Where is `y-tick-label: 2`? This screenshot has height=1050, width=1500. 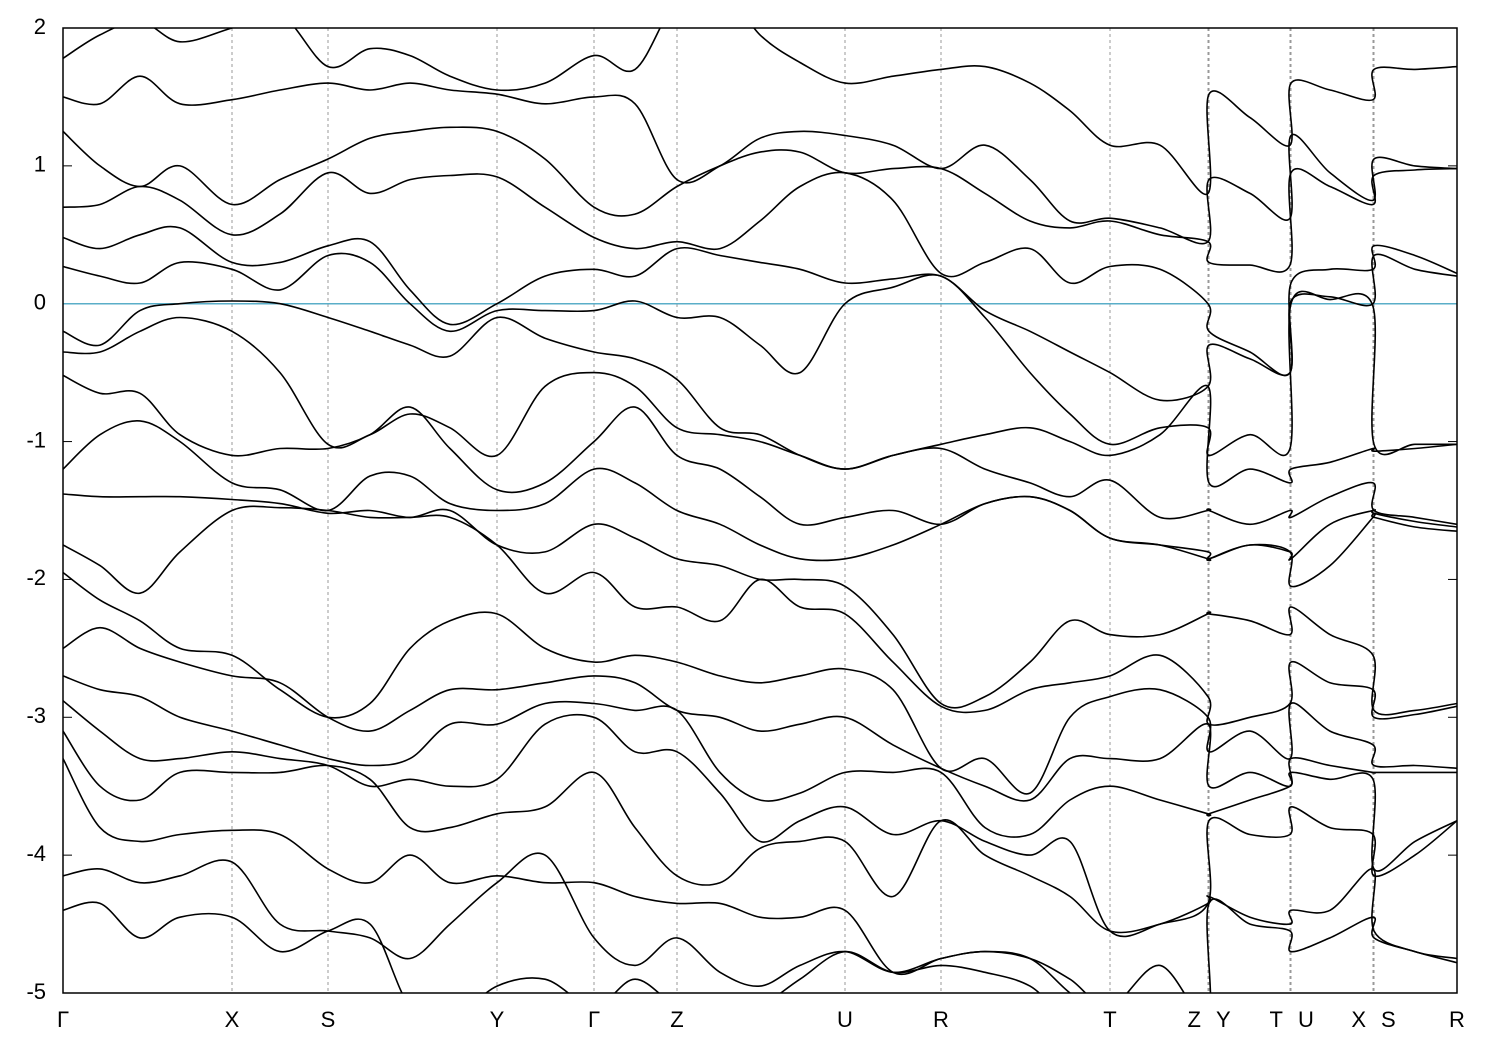 y-tick-label: 2 is located at coordinates (40, 26).